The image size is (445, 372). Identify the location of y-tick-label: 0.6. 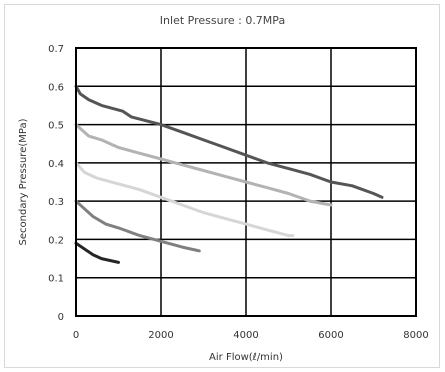
(56, 87).